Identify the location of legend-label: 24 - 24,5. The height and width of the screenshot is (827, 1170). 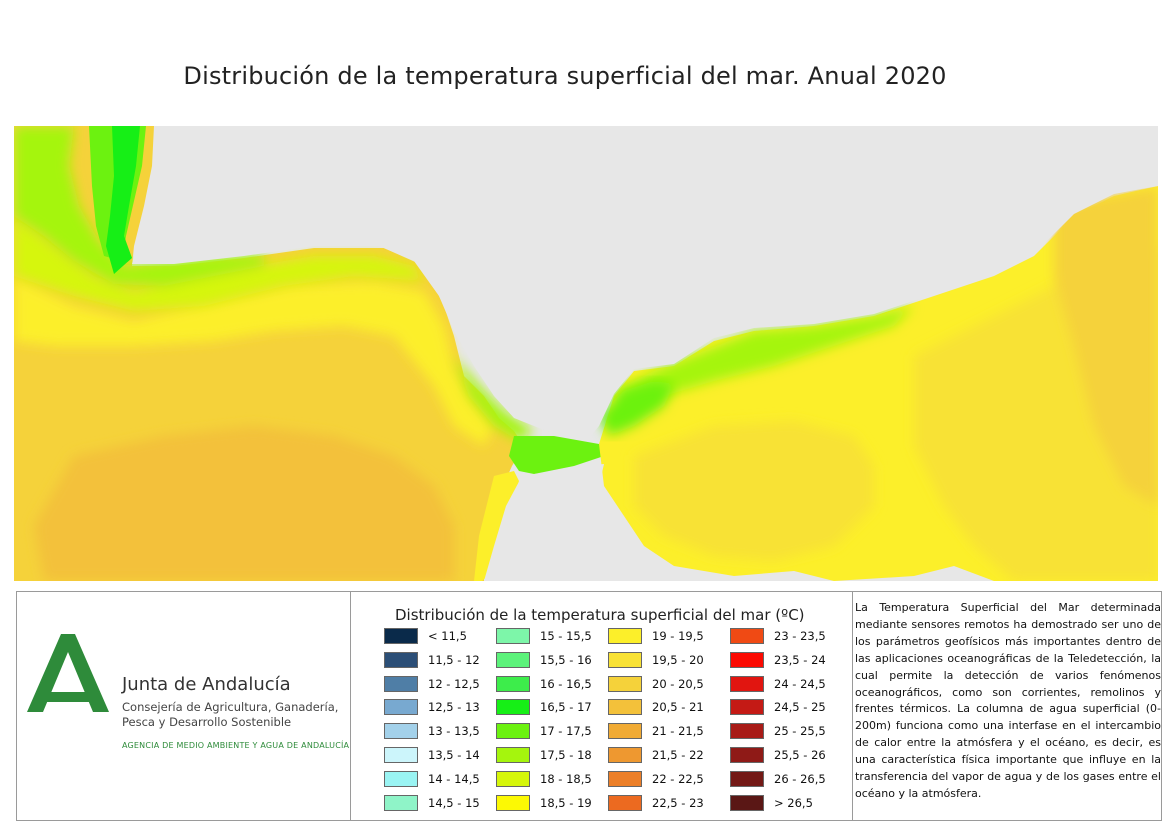
(800, 683).